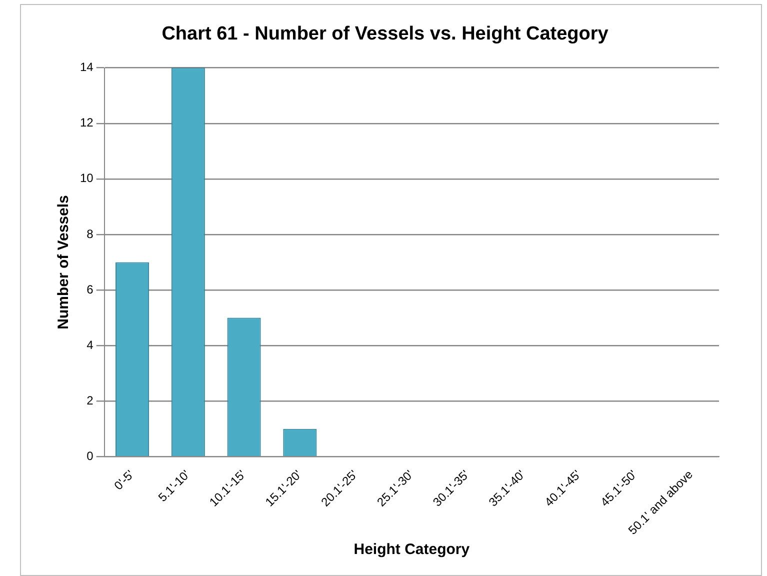  What do you see at coordinates (385, 34) in the screenshot?
I see `chart-title: Chart 61 - Number of Vessels vs. Height Category` at bounding box center [385, 34].